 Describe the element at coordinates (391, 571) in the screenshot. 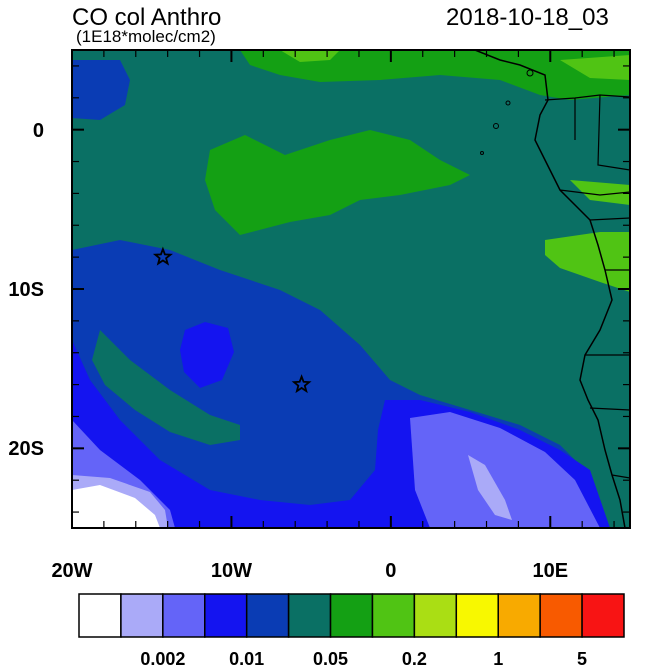

I see `x-tick-label: 0` at that location.